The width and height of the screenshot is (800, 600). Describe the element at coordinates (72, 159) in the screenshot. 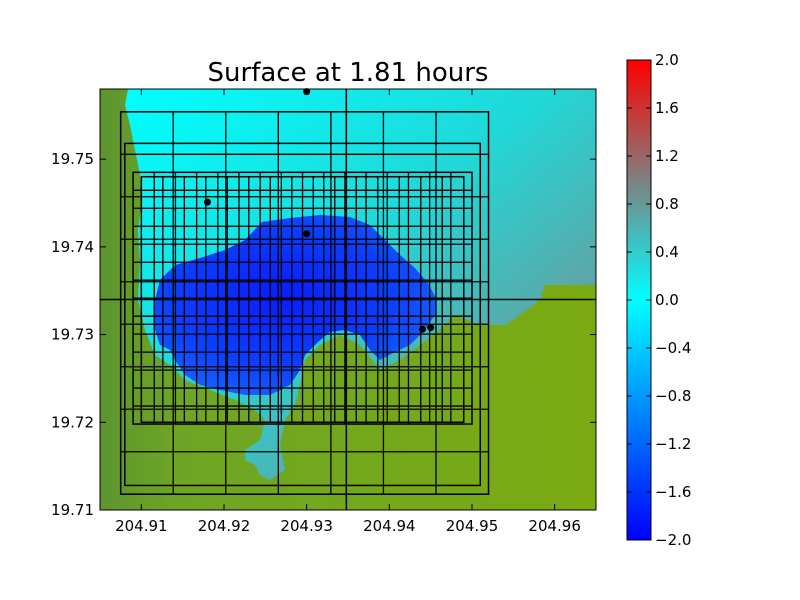

I see `y-tick-label: 19.75` at that location.